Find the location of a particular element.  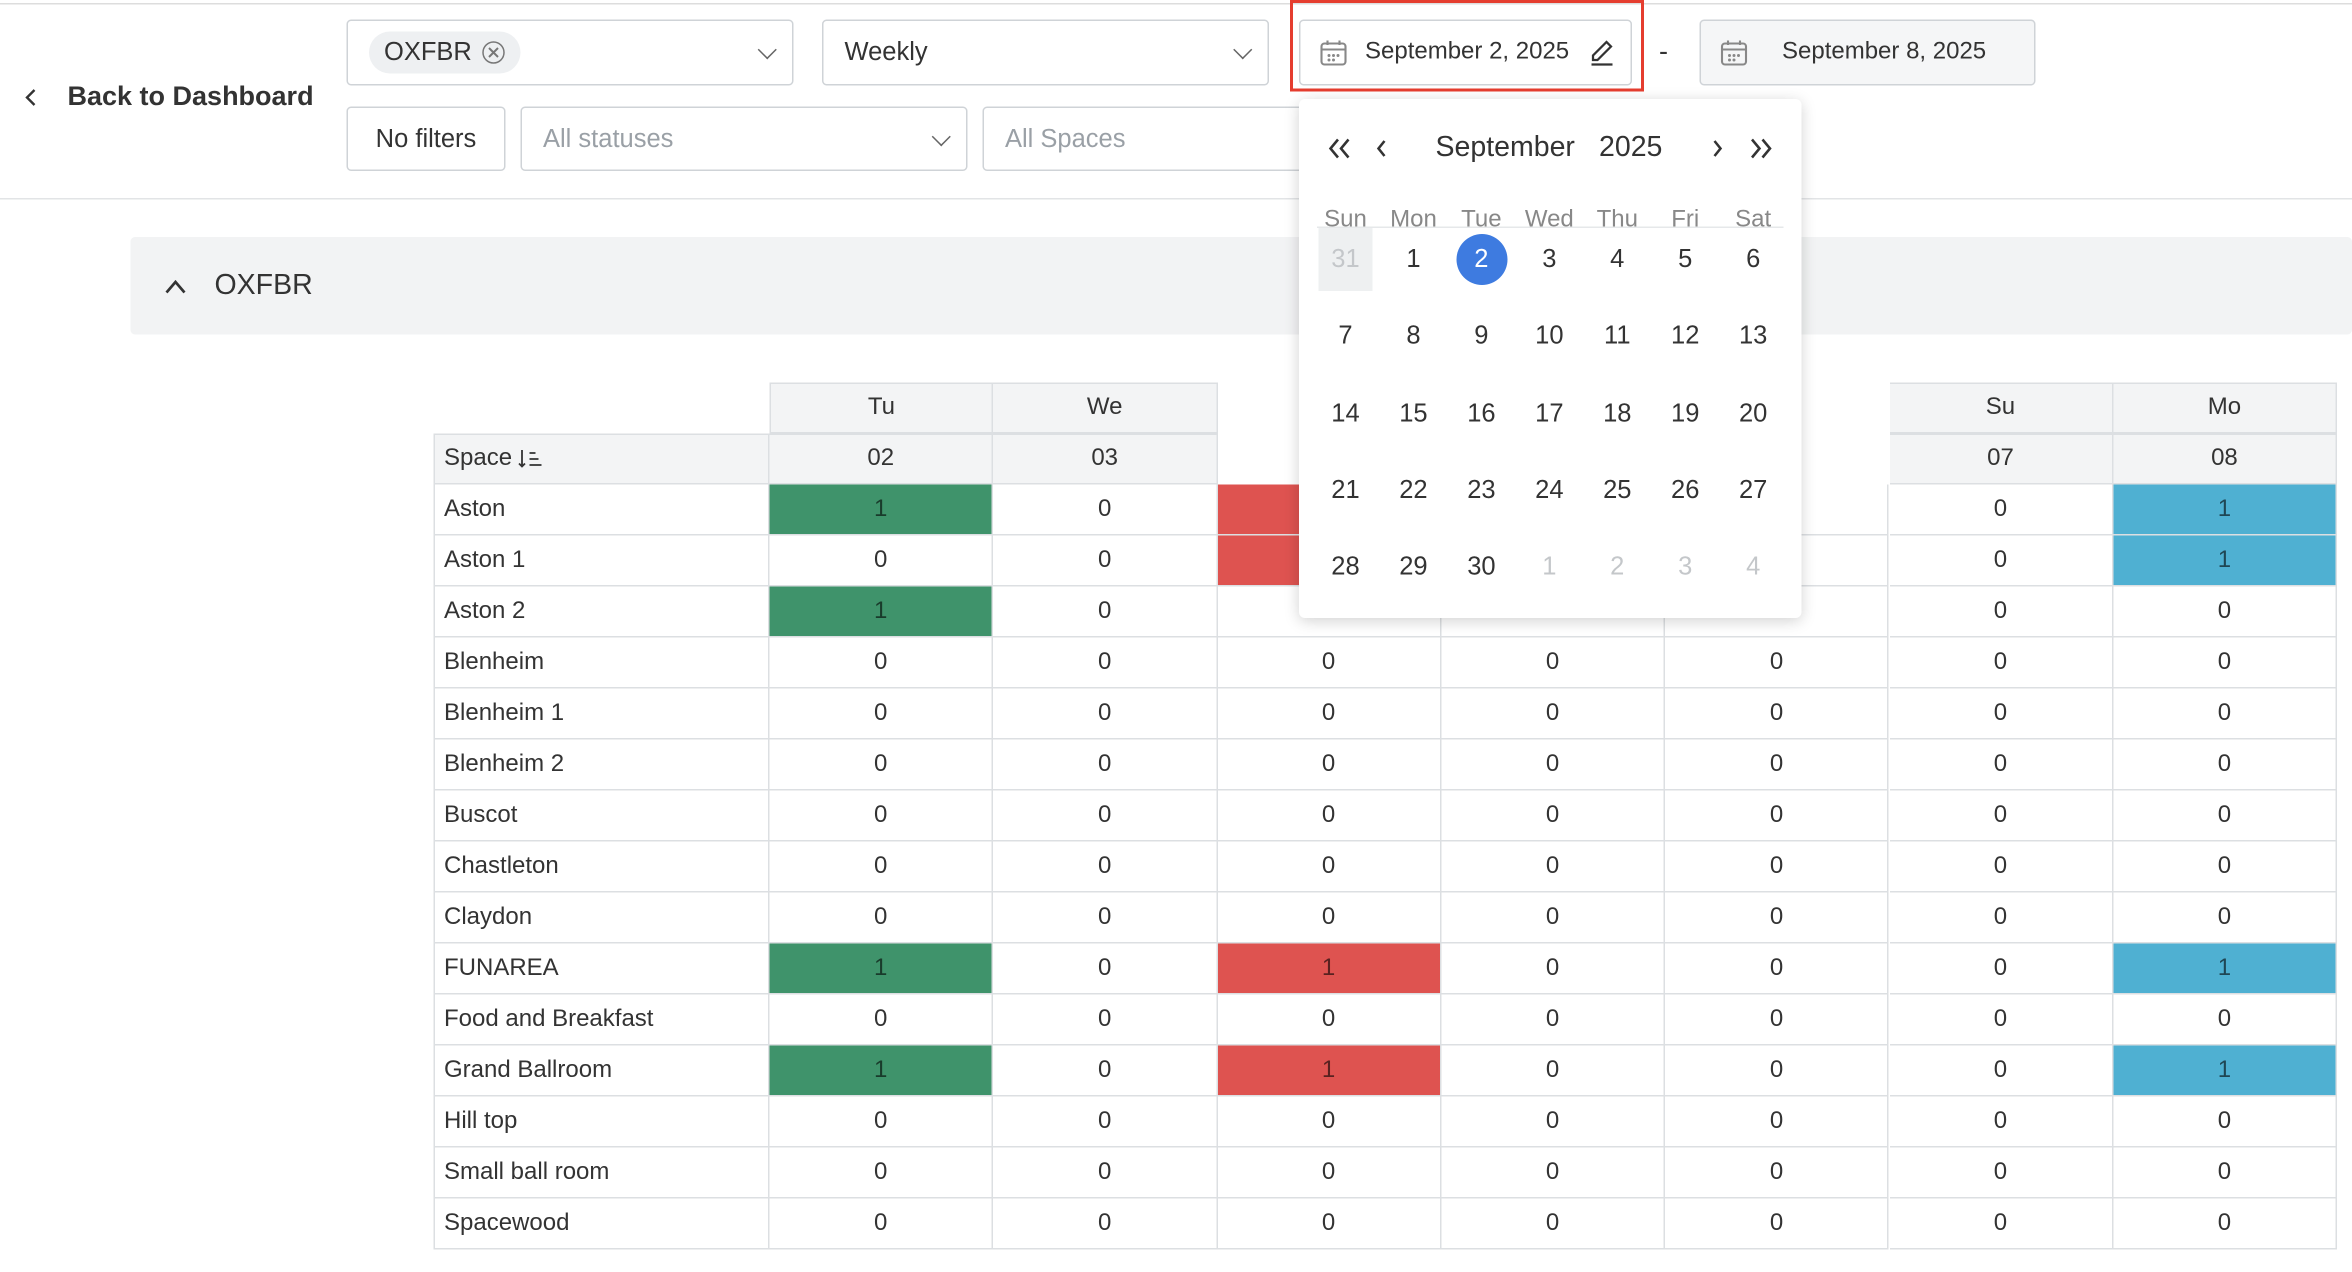

calendar-day: 12 is located at coordinates (1685, 336).